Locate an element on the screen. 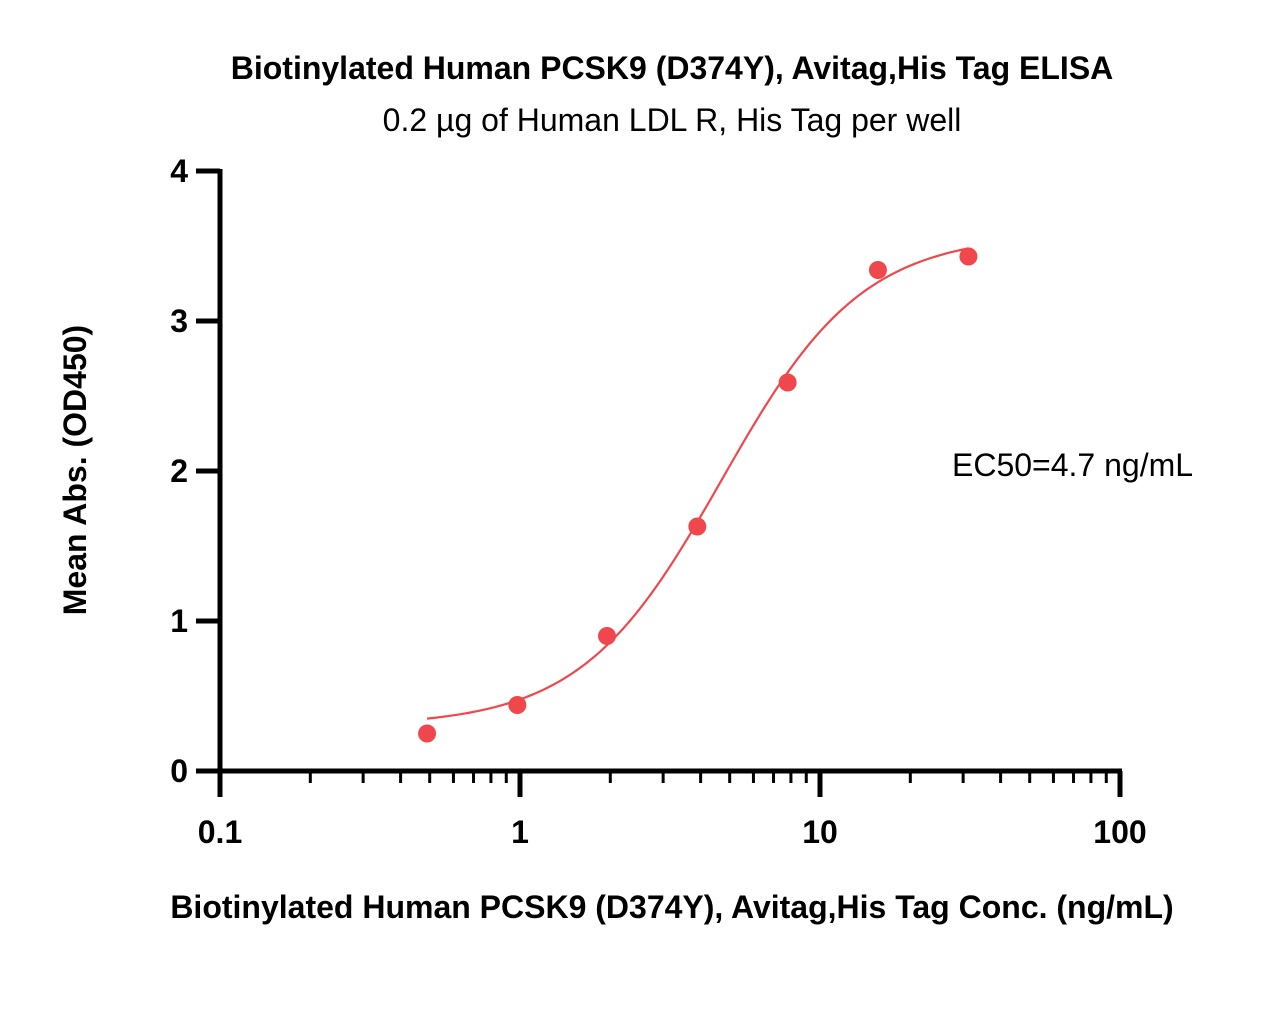 This screenshot has height=1026, width=1283. x-tick-label: 0.1 is located at coordinates (220, 832).